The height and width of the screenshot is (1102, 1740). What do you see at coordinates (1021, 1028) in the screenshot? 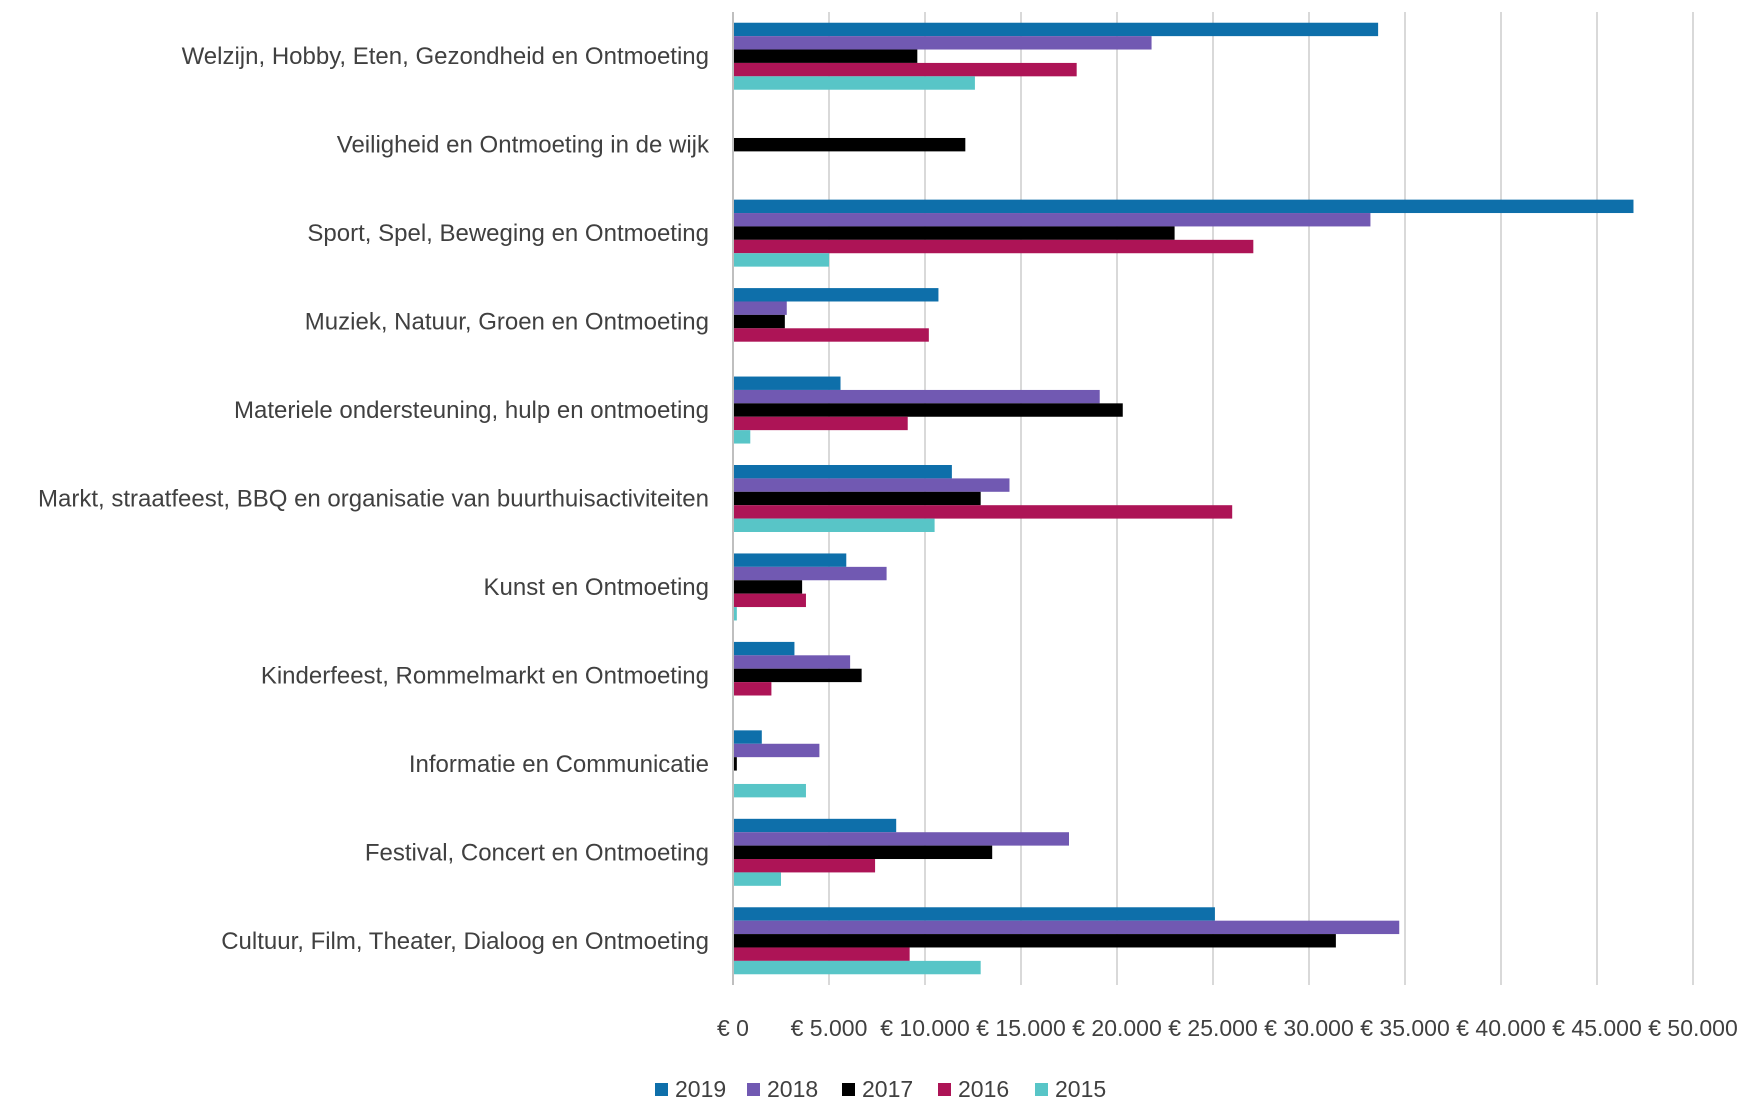
I see `x-tick-label: € 15.000` at bounding box center [1021, 1028].